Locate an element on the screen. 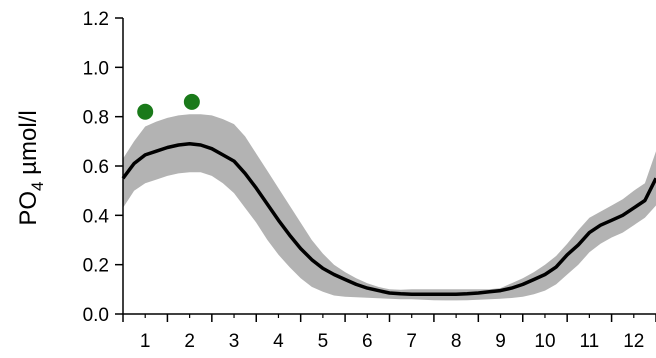 The image size is (656, 358). x-tick-label: 4 is located at coordinates (278, 341).